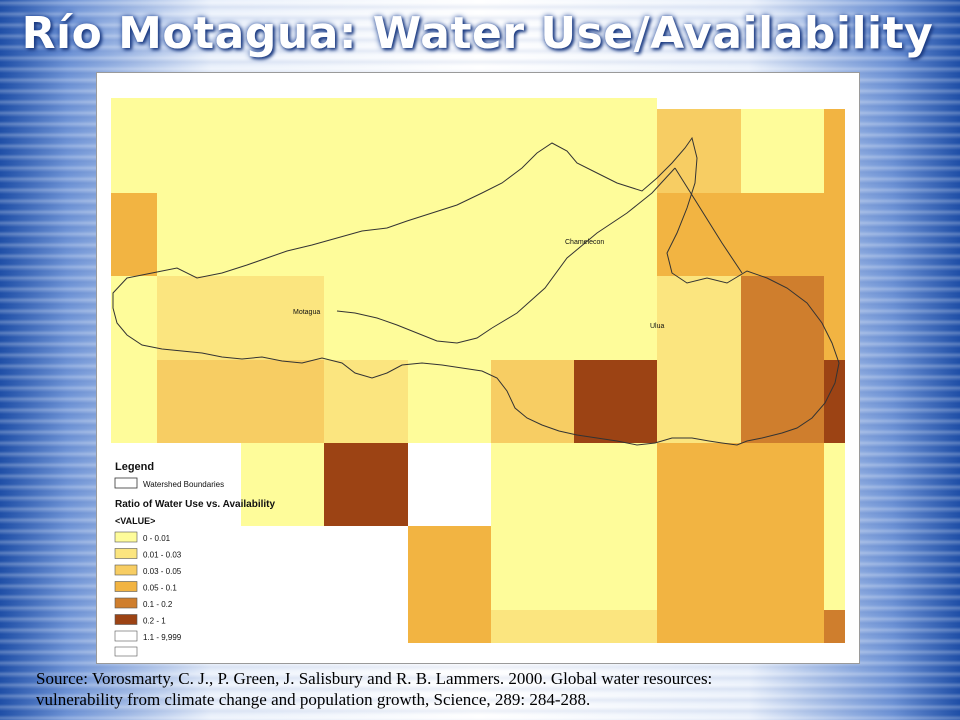 This screenshot has width=960, height=720. Describe the element at coordinates (126, 483) in the screenshot. I see `legend-boundary-swatch` at that location.